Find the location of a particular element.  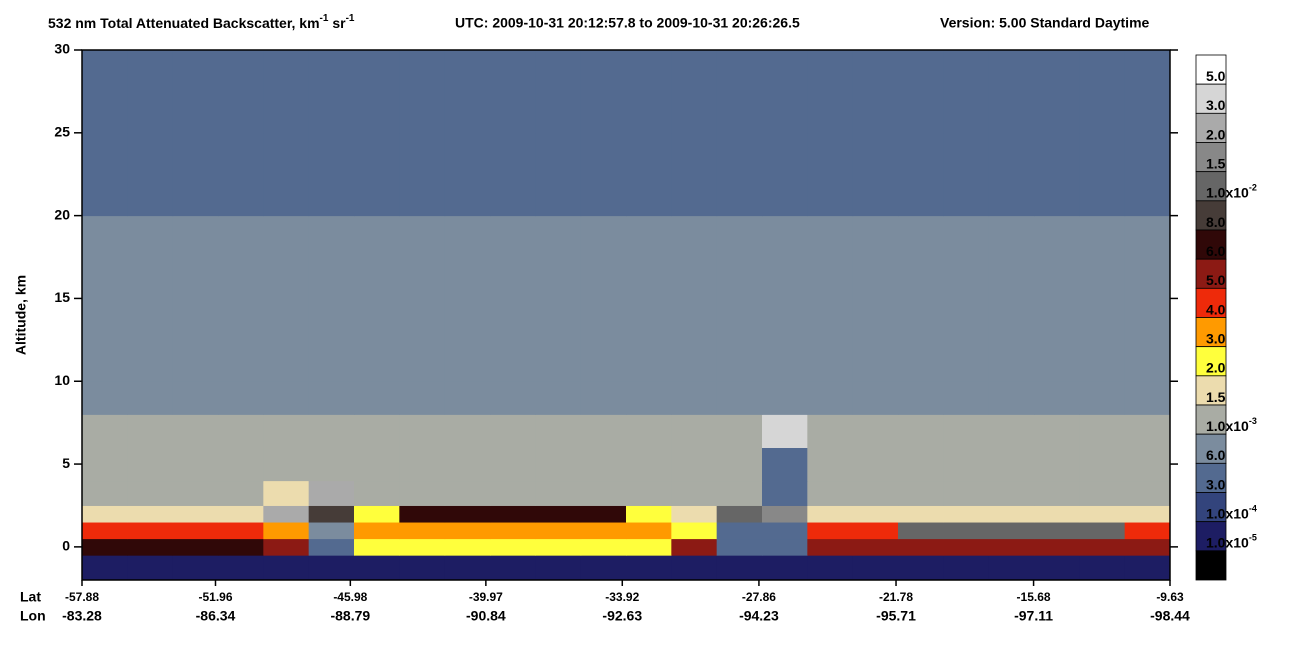

colorbar-label-text: 2.0 is located at coordinates (1216, 134).